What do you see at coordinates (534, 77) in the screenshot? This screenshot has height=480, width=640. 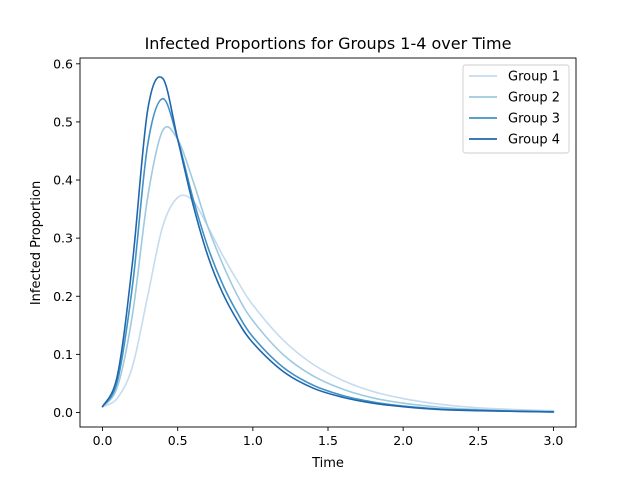 I see `legend-label-group-1: Group 1` at bounding box center [534, 77].